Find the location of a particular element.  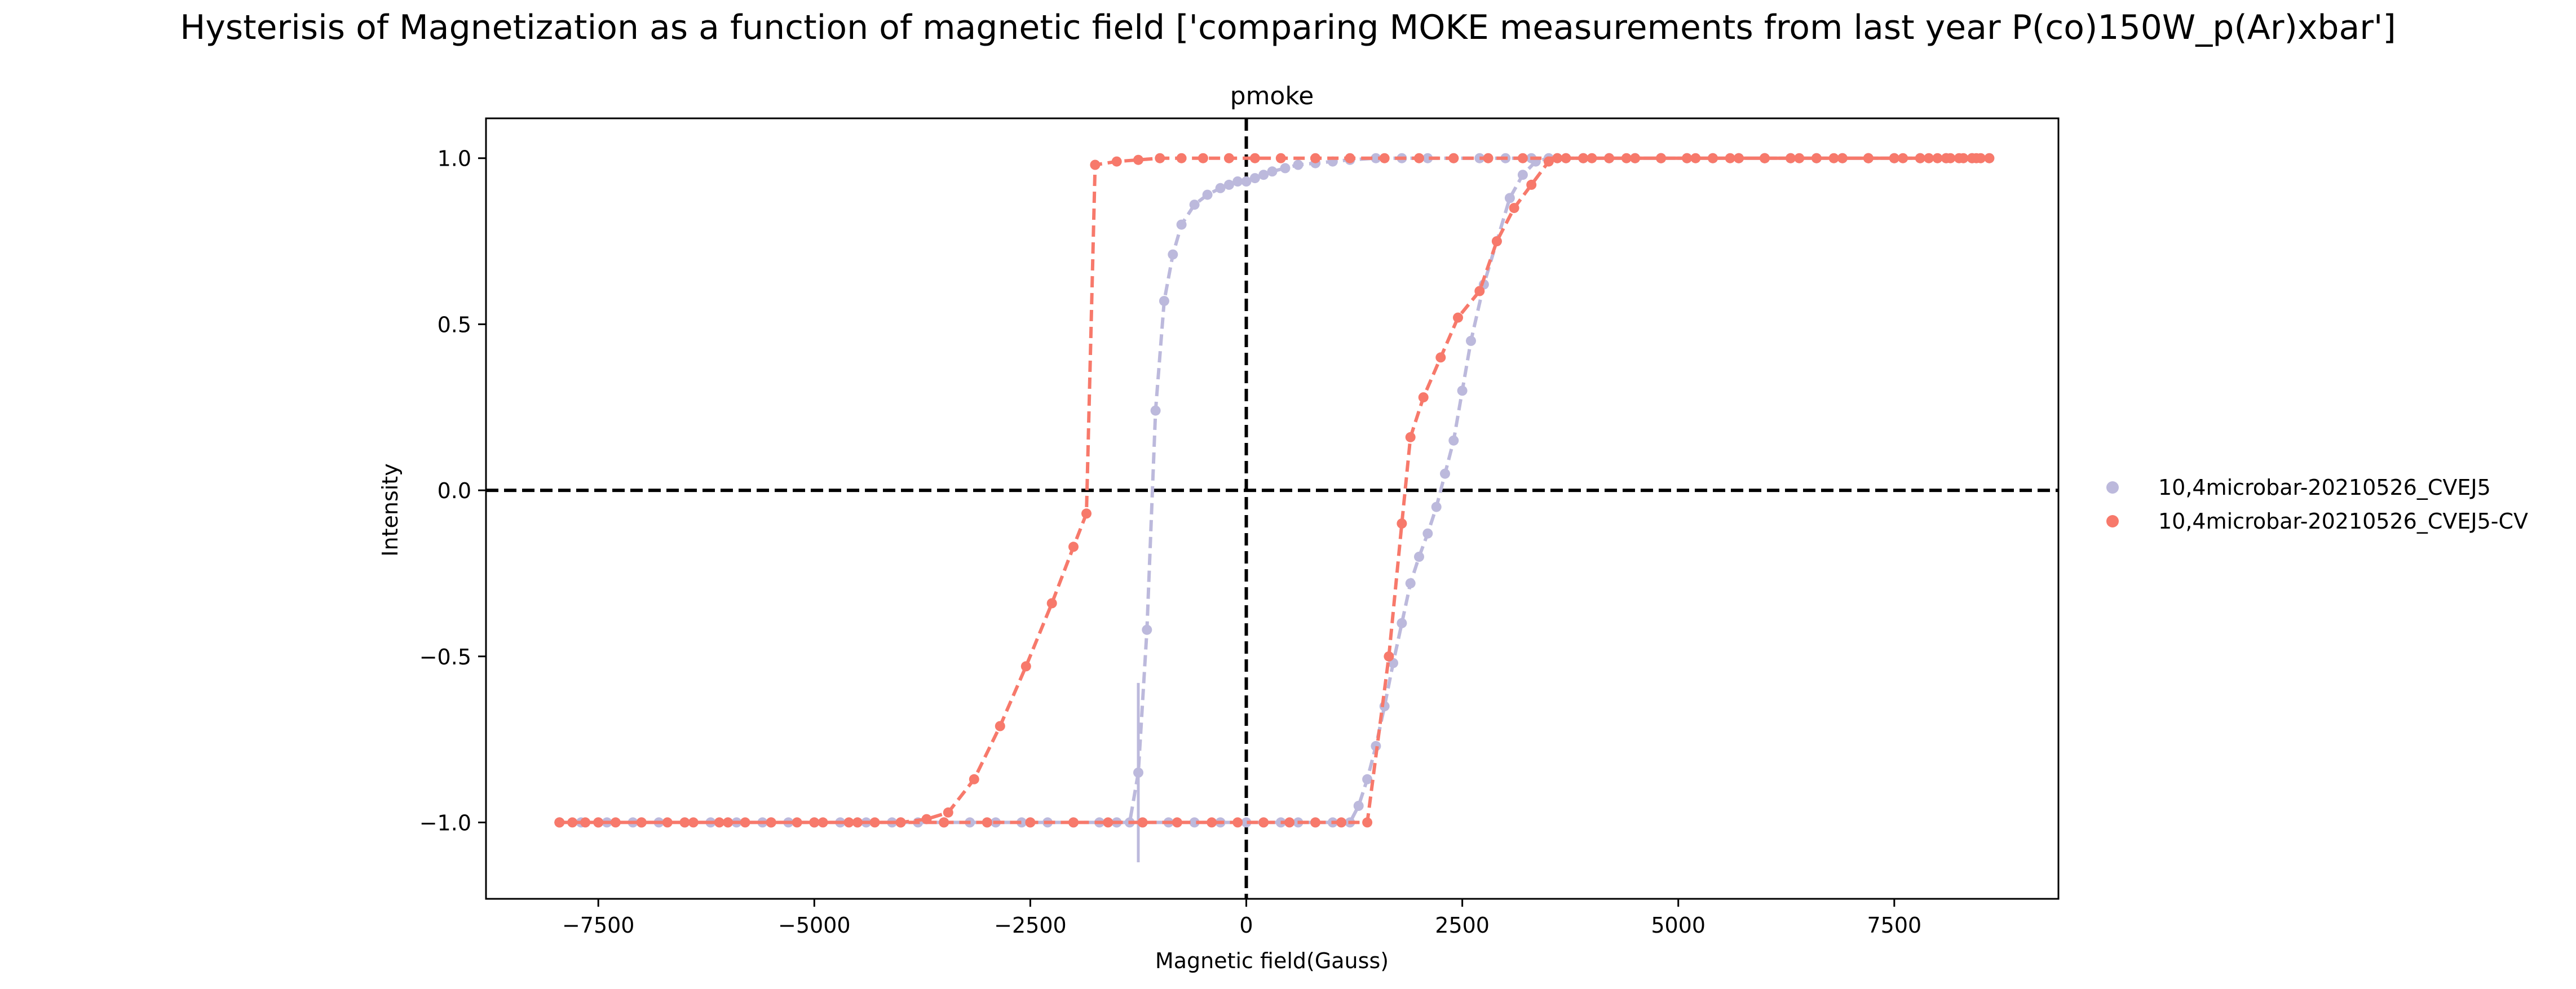

x-tick-label: 5000 is located at coordinates (1678, 925).